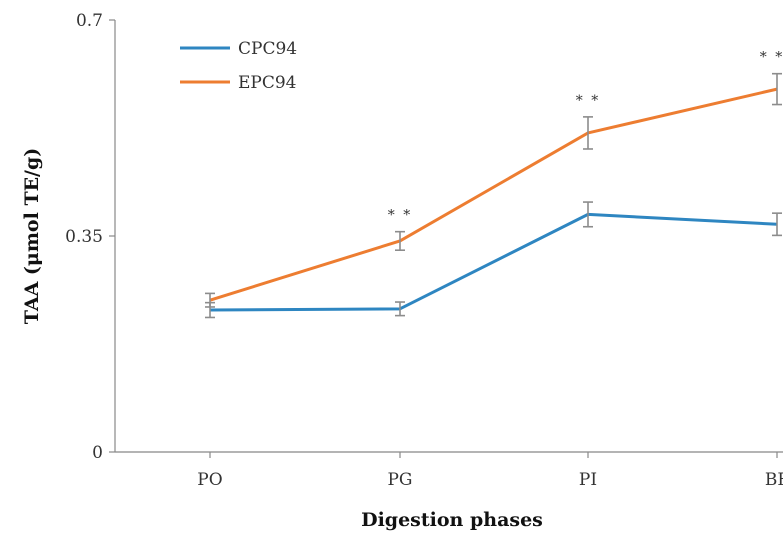  I want to click on legend-label: EPC94, so click(267, 83).